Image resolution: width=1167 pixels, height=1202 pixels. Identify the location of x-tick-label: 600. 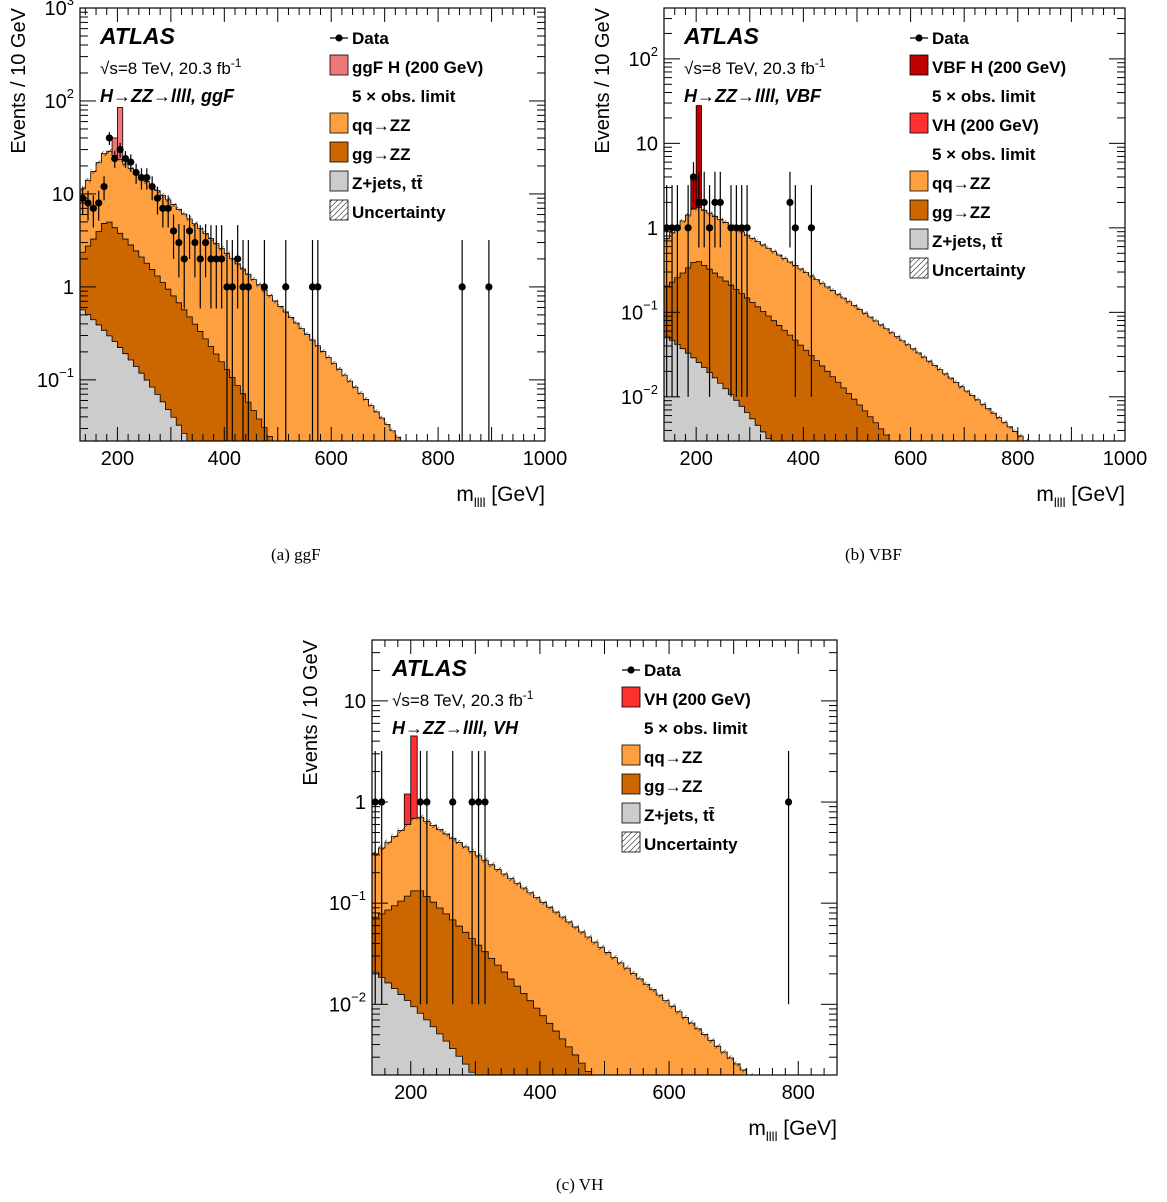
(331, 459).